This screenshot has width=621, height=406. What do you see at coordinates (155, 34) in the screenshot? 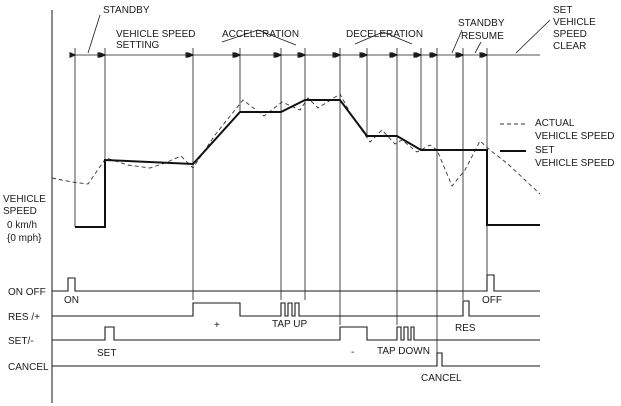
I see `phase-speed-setting-label: VEHICLE SPEED` at bounding box center [155, 34].